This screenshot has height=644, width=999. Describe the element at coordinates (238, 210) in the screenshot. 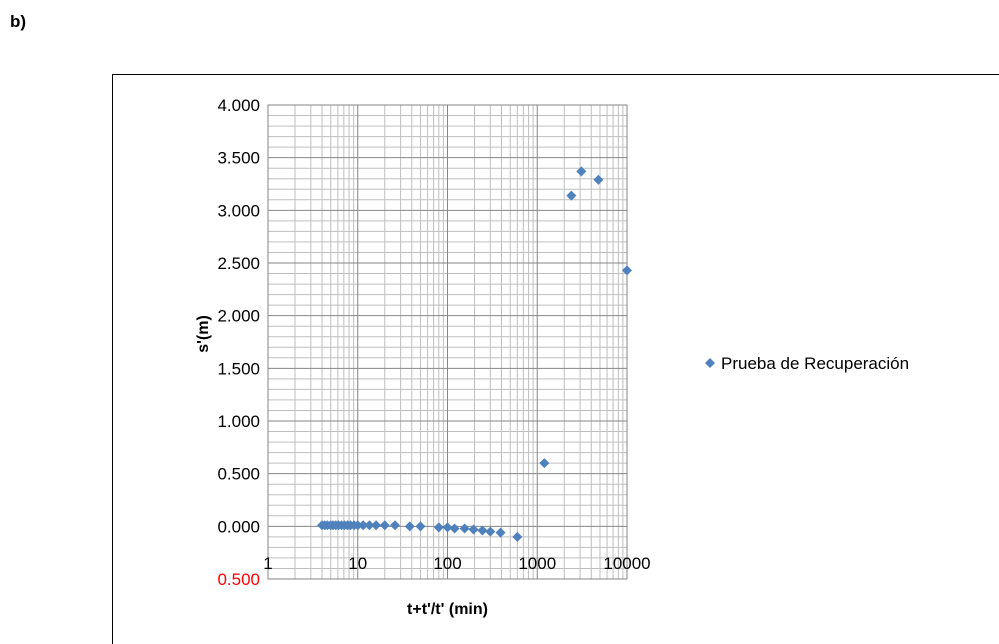

I see `y-tick-label: 3.000` at that location.